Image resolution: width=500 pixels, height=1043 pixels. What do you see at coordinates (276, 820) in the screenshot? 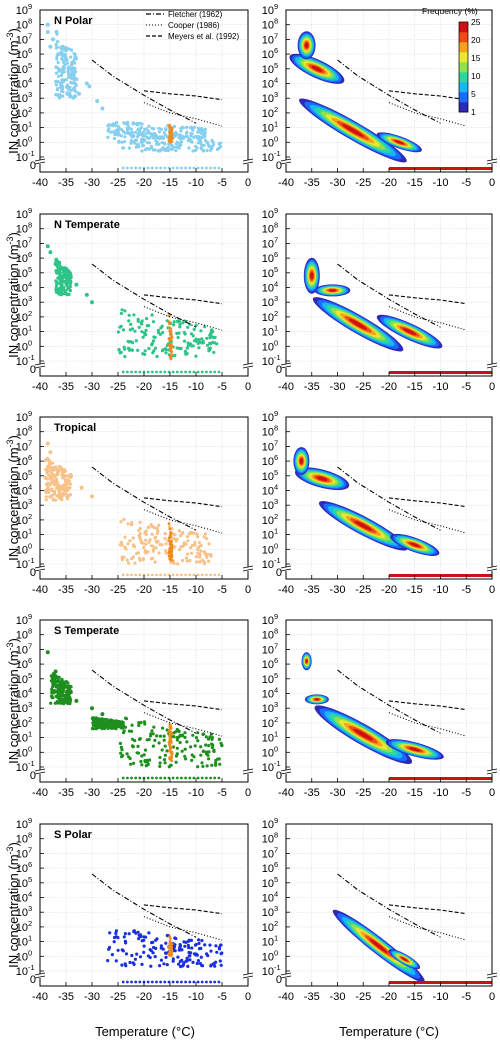
I see `y-tick-exponent: 9` at bounding box center [276, 820].